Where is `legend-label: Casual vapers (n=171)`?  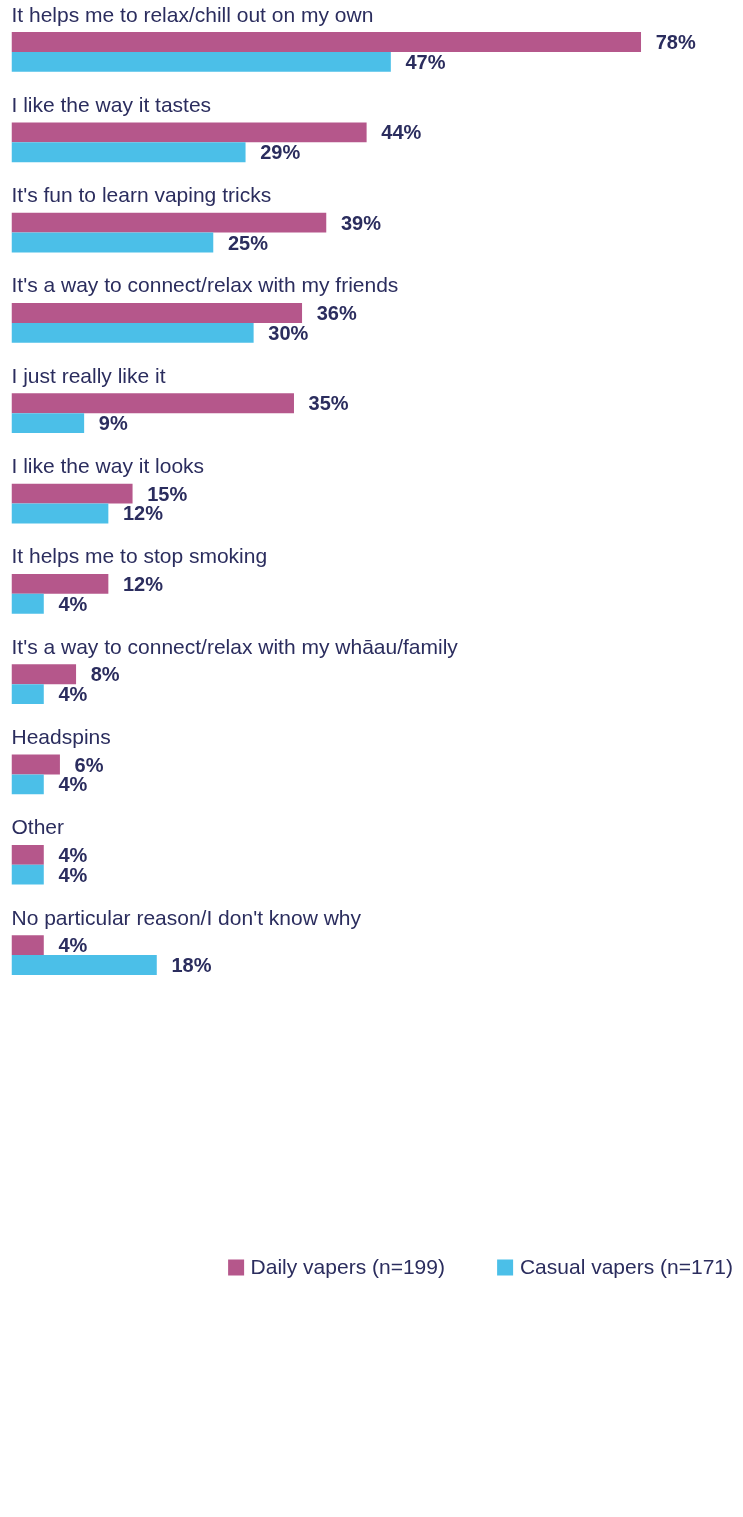
legend-label: Casual vapers (n=171) is located at coordinates (626, 1267).